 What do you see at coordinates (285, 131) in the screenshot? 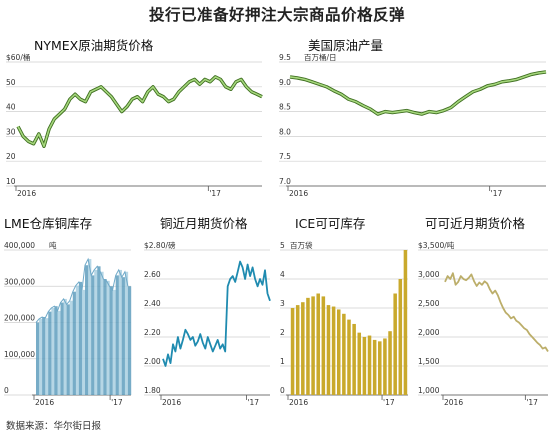
I see `us-output-ytick-label: 8.0` at bounding box center [285, 131].